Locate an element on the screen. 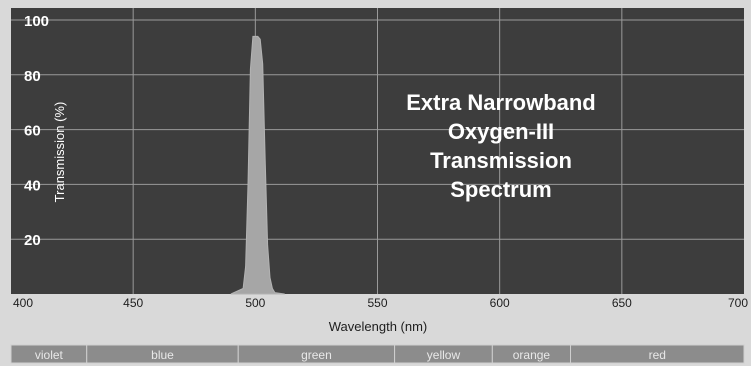  series-layer is located at coordinates (257, 165).